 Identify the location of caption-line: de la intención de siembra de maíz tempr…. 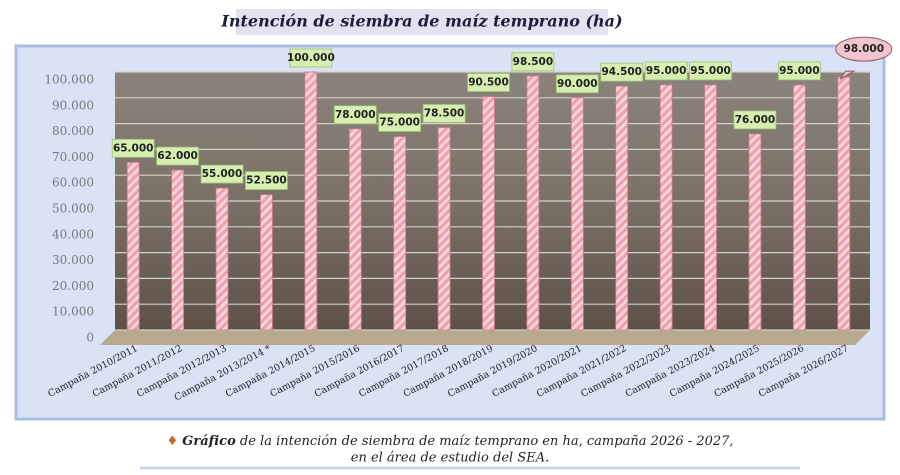
(487, 441).